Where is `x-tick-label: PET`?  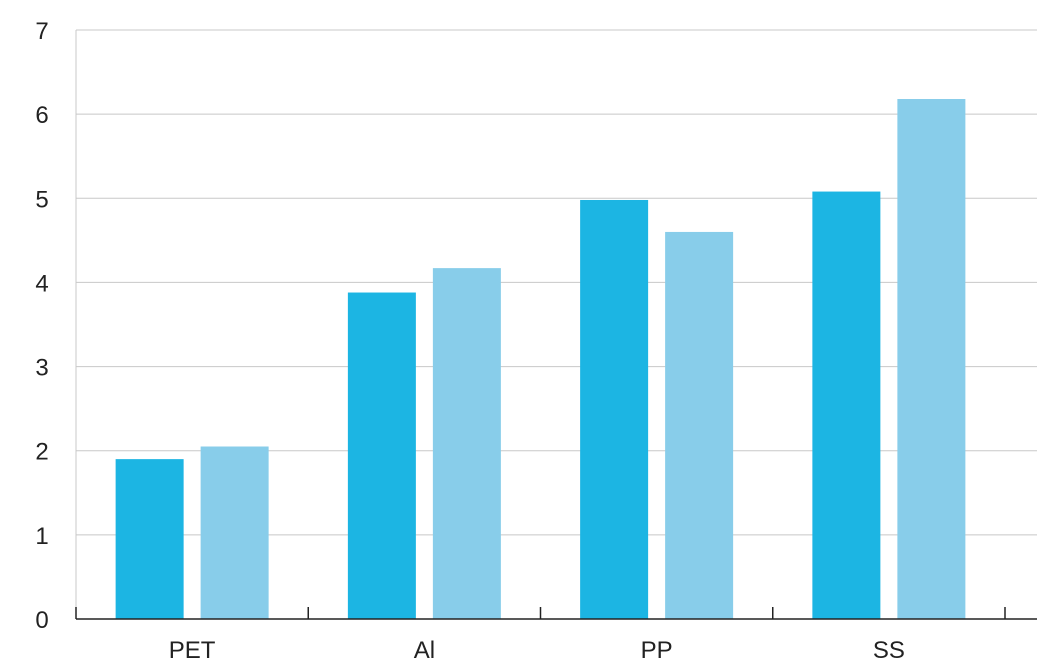
x-tick-label: PET is located at coordinates (192, 650).